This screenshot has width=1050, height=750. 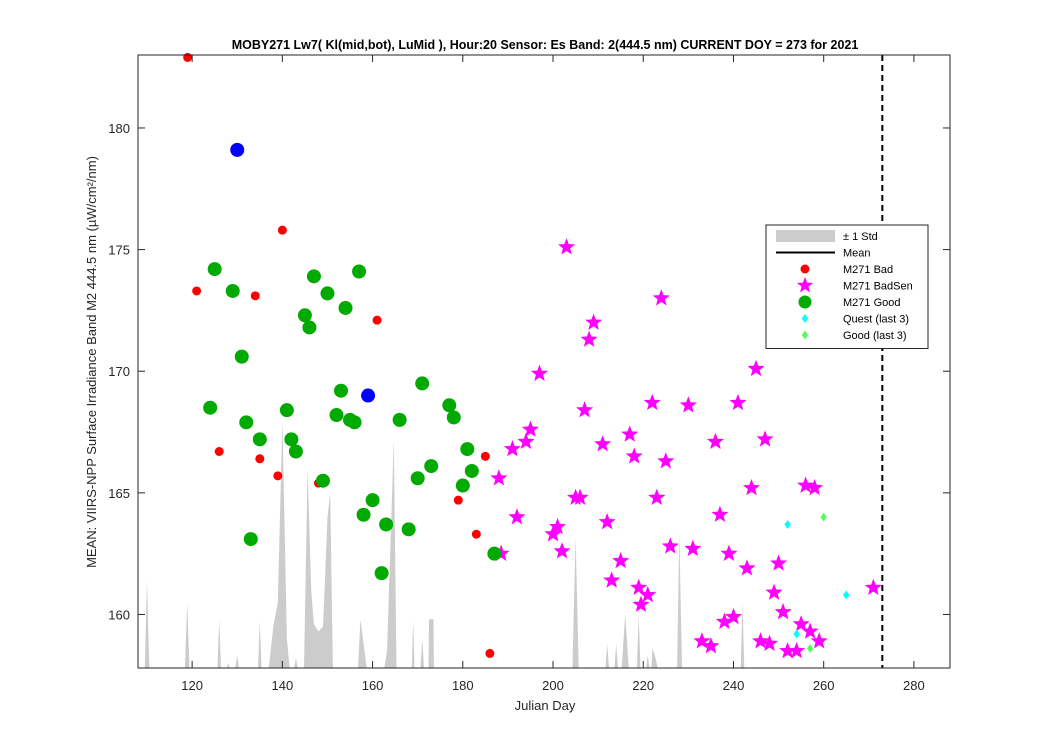 I want to click on legend-label: Good (last 3), so click(x=875, y=336).